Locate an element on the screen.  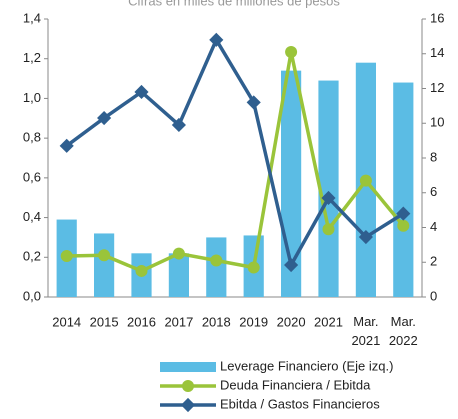
x-tick-label: 2016 is located at coordinates (141, 321).